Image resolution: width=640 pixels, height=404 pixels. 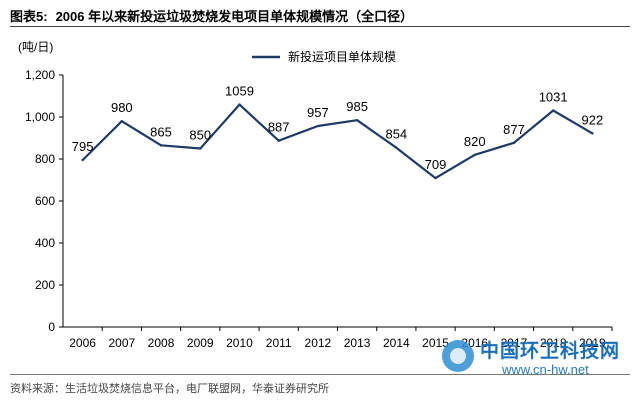 I want to click on data-label: 850, so click(x=200, y=135).